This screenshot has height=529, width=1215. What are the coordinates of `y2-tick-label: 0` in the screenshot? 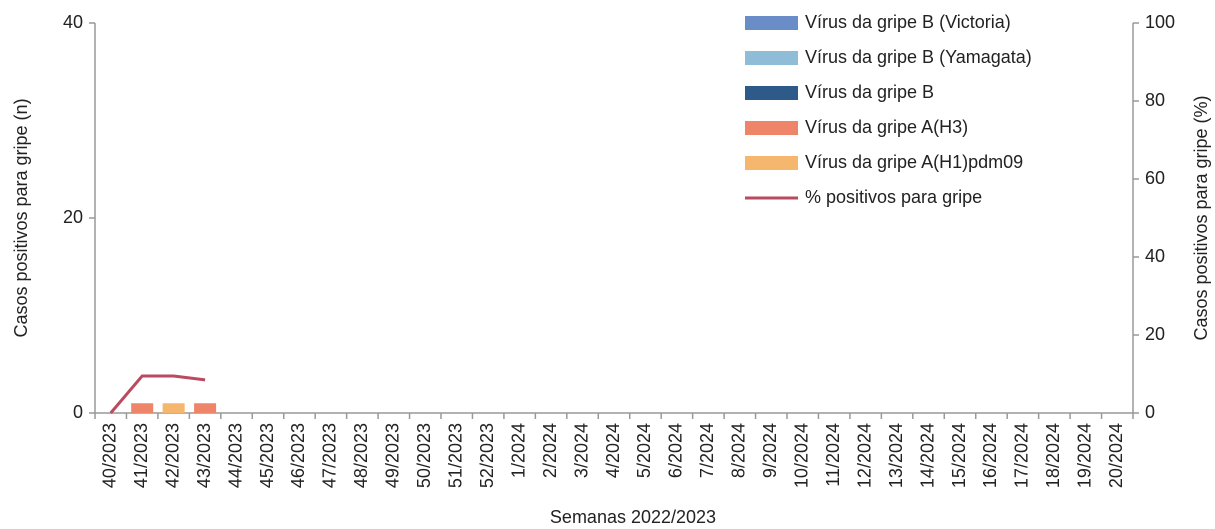 It's located at (1150, 412).